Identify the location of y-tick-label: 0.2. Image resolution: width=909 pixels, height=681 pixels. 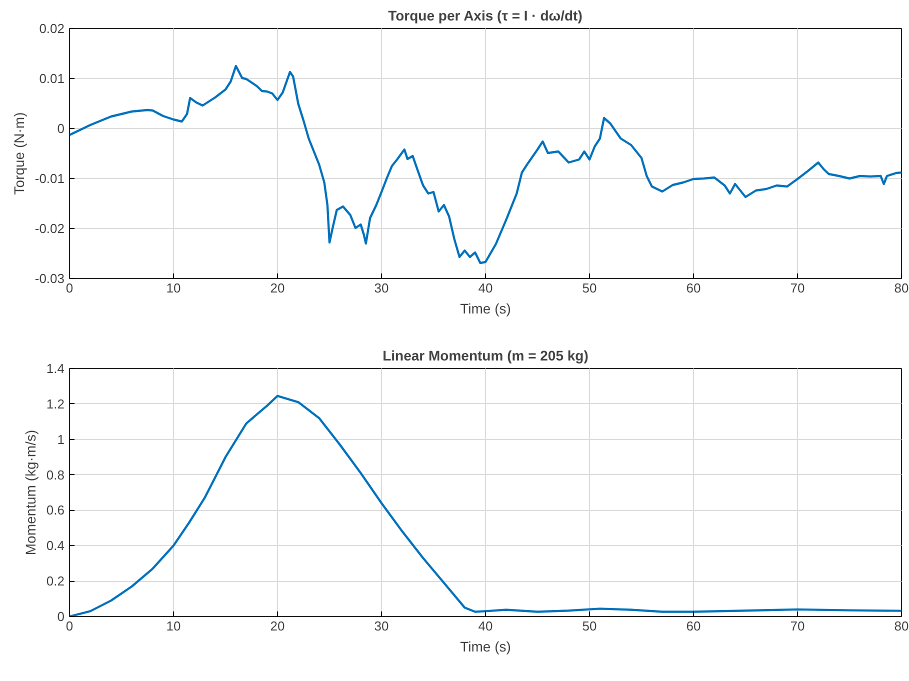
(55, 581).